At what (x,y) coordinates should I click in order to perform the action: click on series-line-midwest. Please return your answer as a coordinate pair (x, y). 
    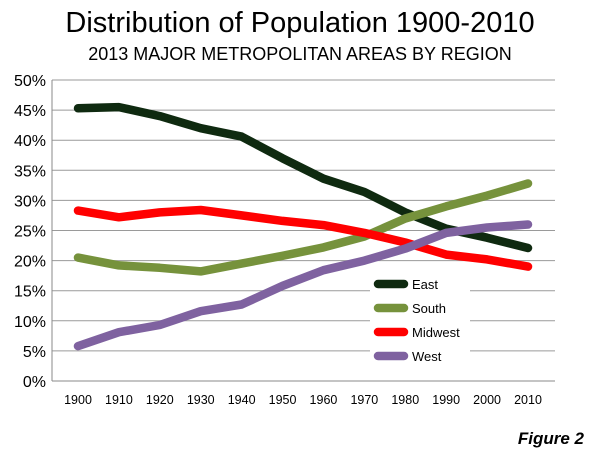
    Looking at the image, I should click on (303, 238).